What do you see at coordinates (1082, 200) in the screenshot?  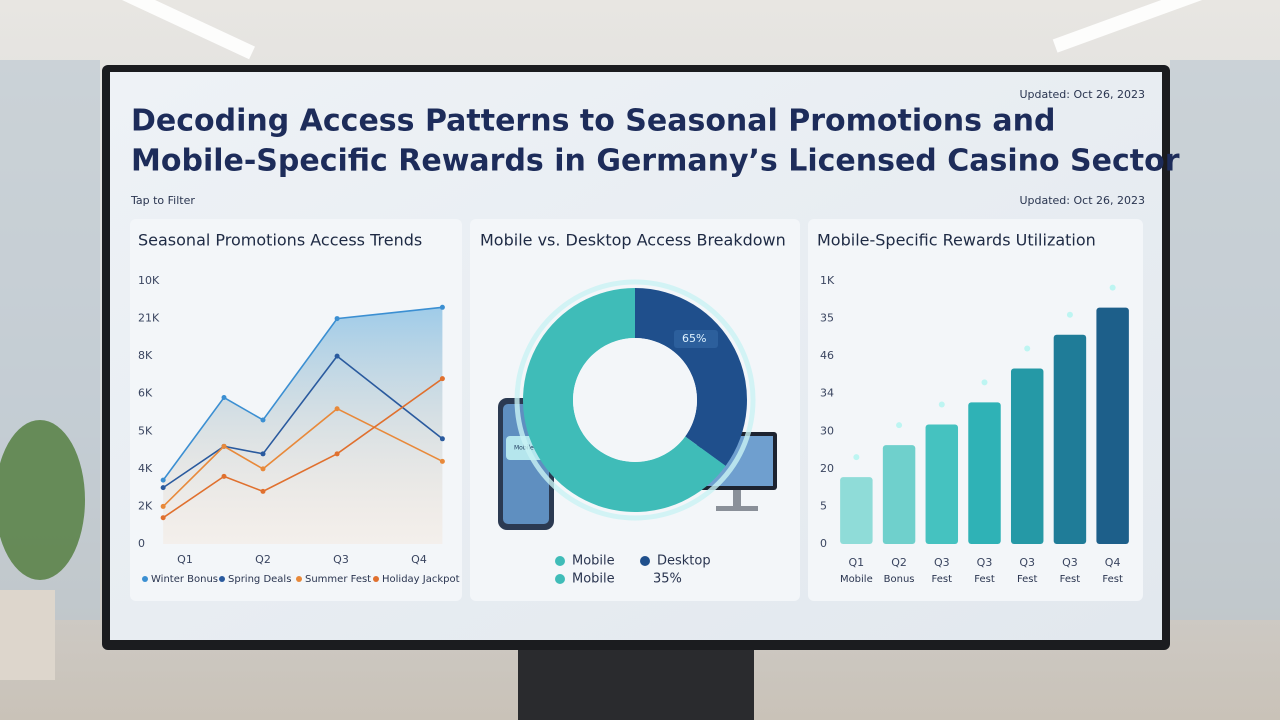 I see `updated-right: Updated: Oct 26, 2023` at bounding box center [1082, 200].